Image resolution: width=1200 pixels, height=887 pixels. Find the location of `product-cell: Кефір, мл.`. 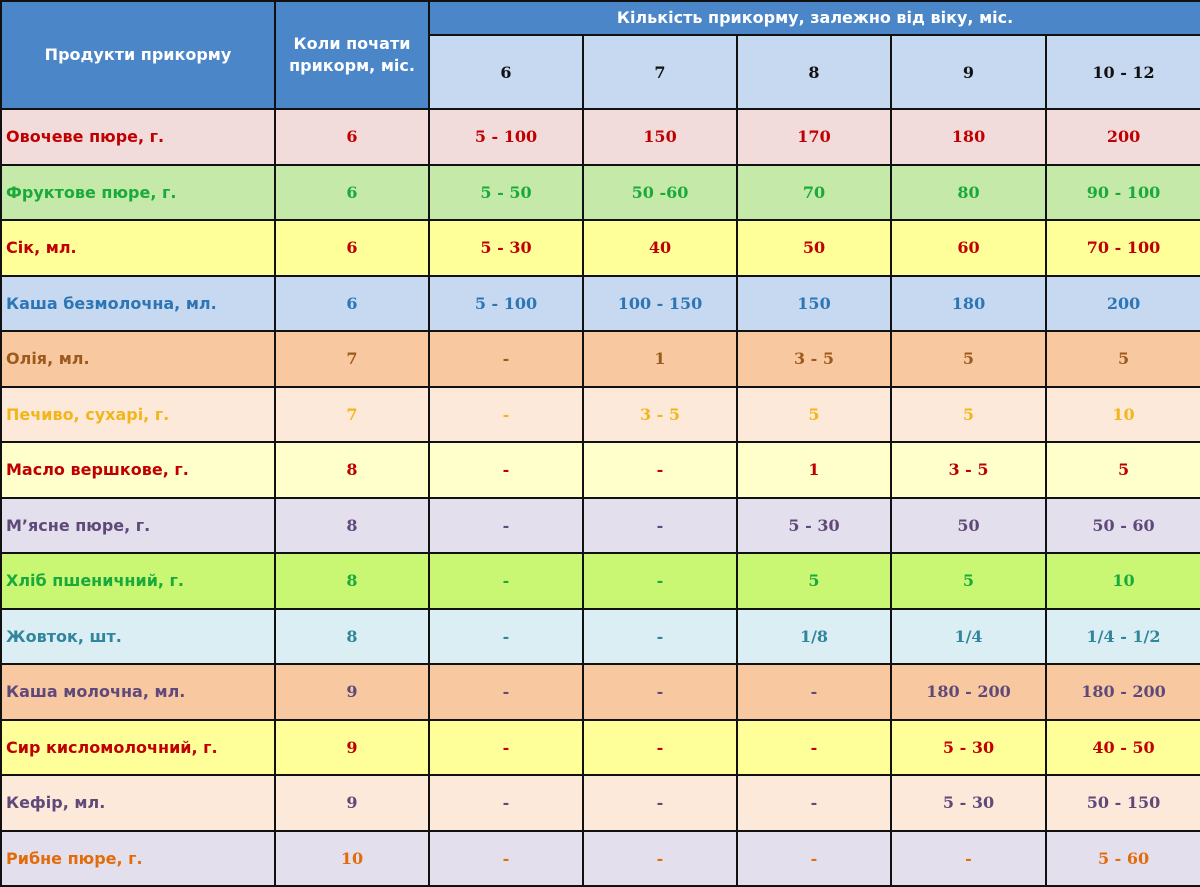

product-cell: Кефір, мл. is located at coordinates (138, 803).